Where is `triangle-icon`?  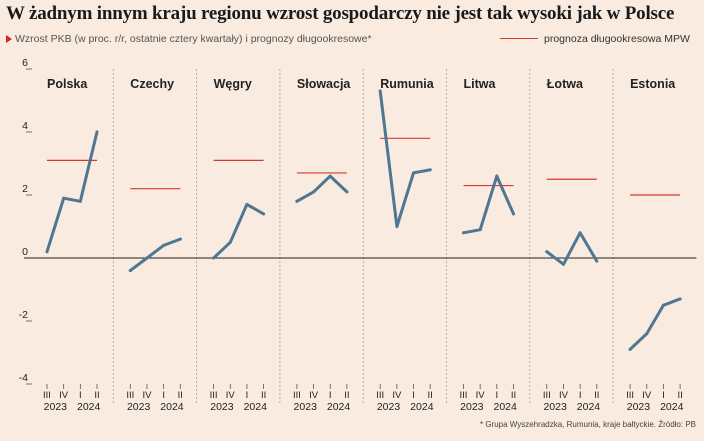
triangle-icon is located at coordinates (9, 39).